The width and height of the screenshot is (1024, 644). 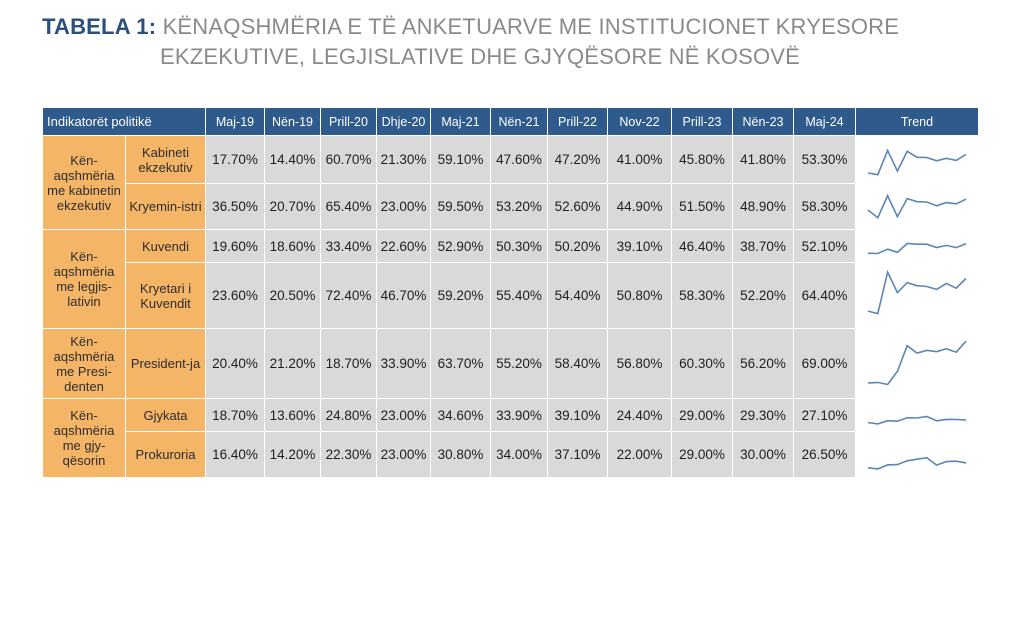 What do you see at coordinates (639, 363) in the screenshot?
I see `value-cell: 56.80%` at bounding box center [639, 363].